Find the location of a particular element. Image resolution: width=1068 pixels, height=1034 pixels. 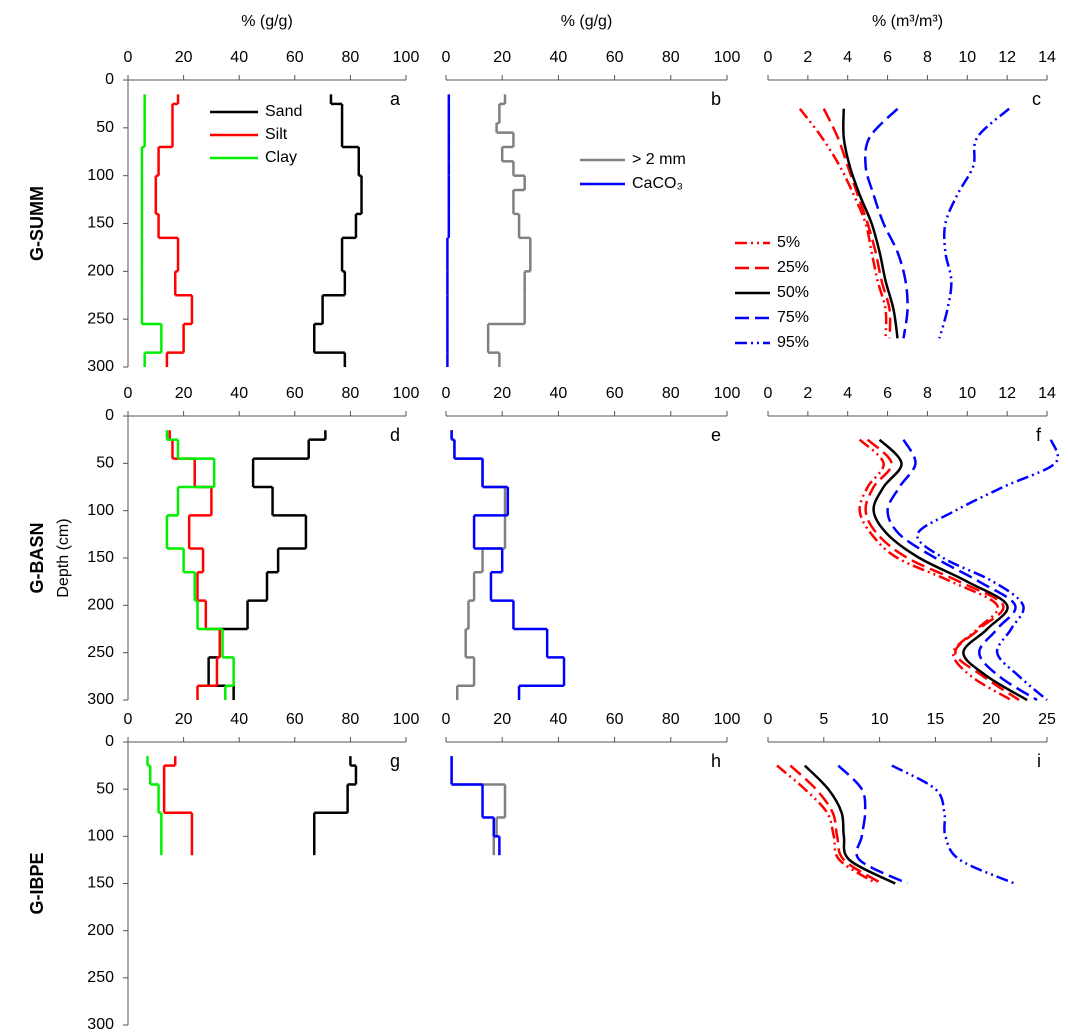

row-label: G-IBPE is located at coordinates (37, 883).